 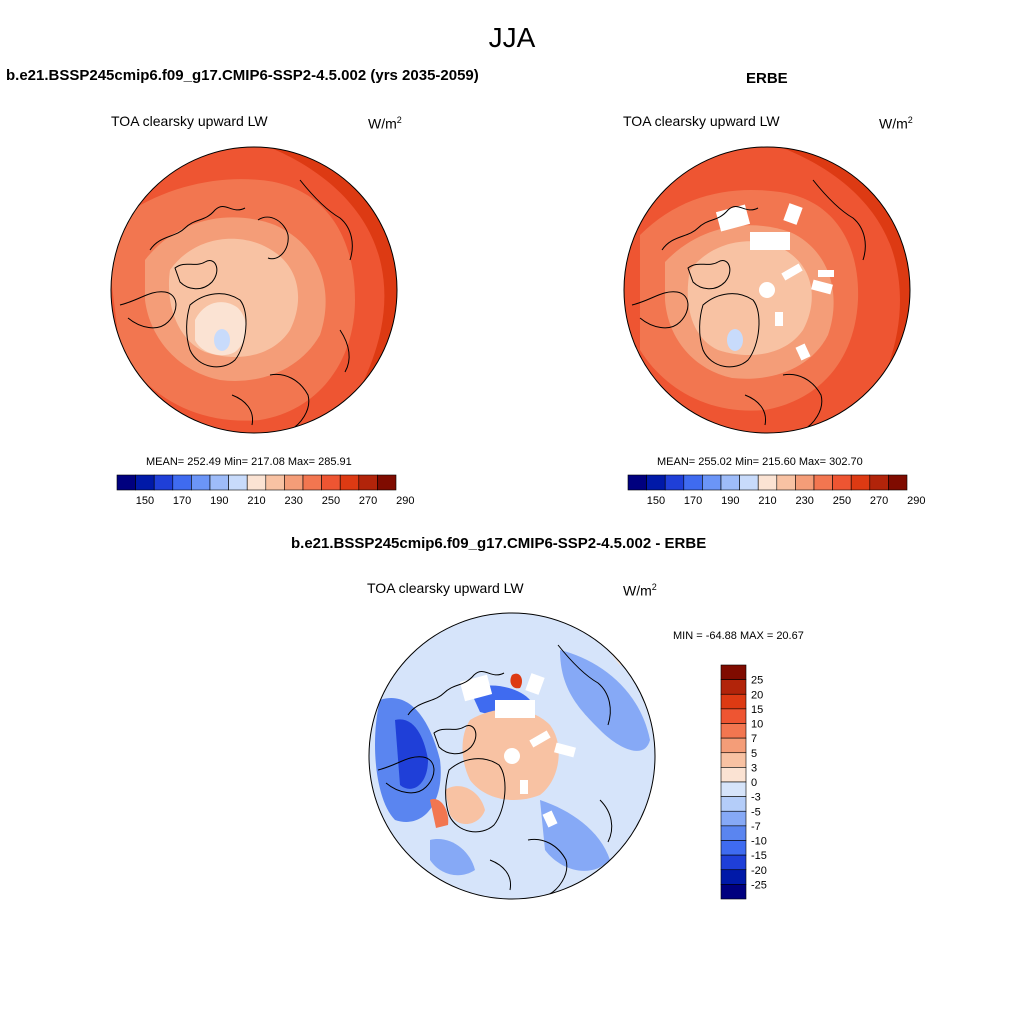 What do you see at coordinates (757, 710) in the screenshot?
I see `colorbar-tick-label: 15` at bounding box center [757, 710].